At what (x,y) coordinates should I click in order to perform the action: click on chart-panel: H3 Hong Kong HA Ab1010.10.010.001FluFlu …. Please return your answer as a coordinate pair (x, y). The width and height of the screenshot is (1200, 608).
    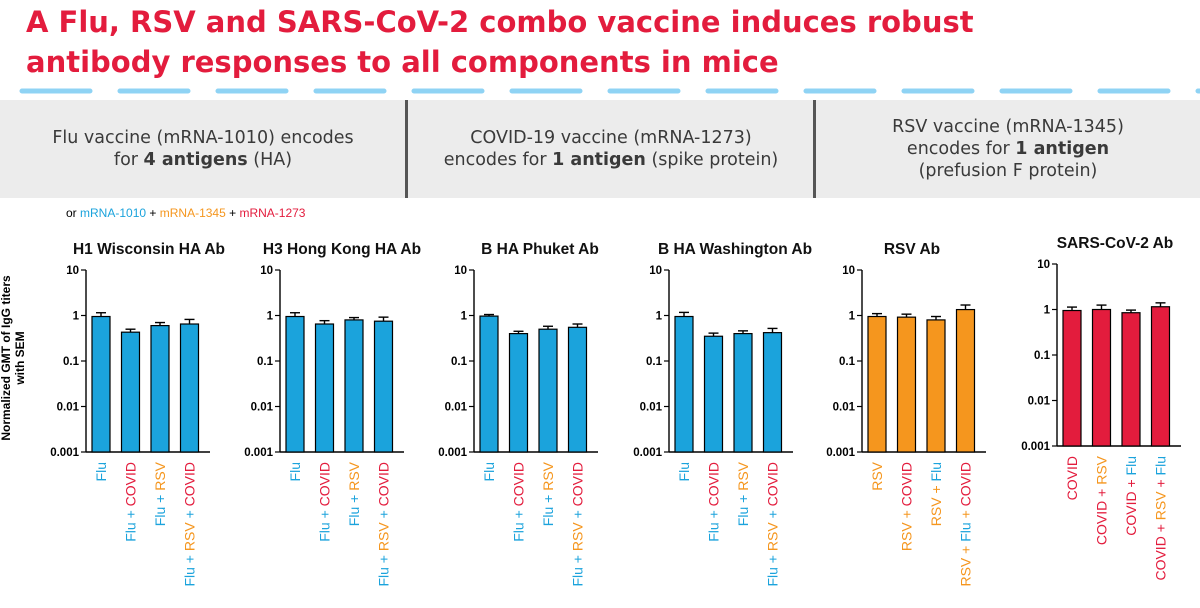
    Looking at the image, I should click on (332, 414).